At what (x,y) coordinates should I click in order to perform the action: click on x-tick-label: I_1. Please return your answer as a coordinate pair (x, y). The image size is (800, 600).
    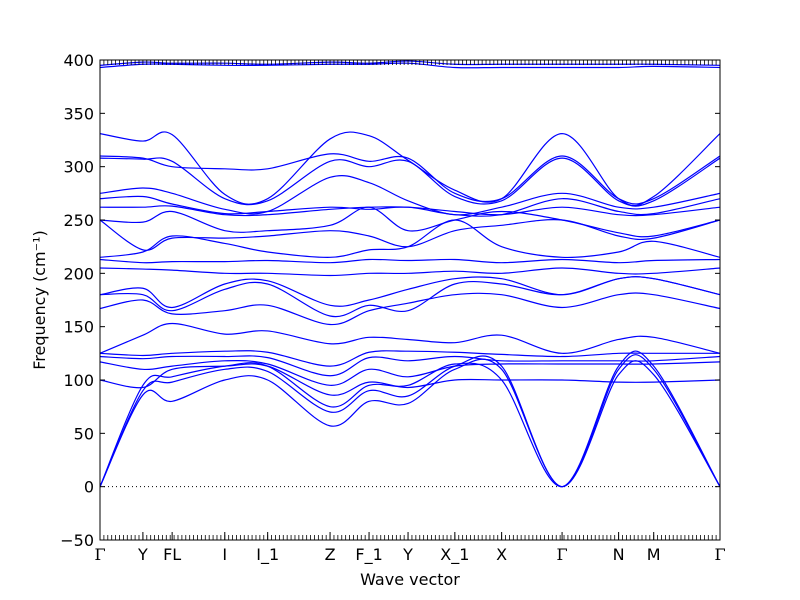
    Looking at the image, I should click on (267, 555).